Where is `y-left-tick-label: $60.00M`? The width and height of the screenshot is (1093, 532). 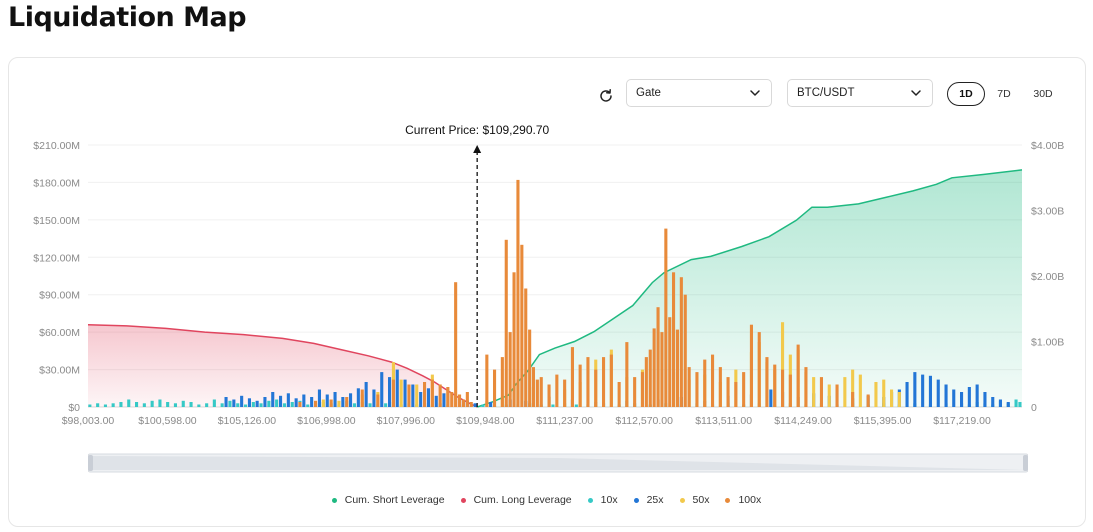 y-left-tick-label: $60.00M is located at coordinates (59, 333).